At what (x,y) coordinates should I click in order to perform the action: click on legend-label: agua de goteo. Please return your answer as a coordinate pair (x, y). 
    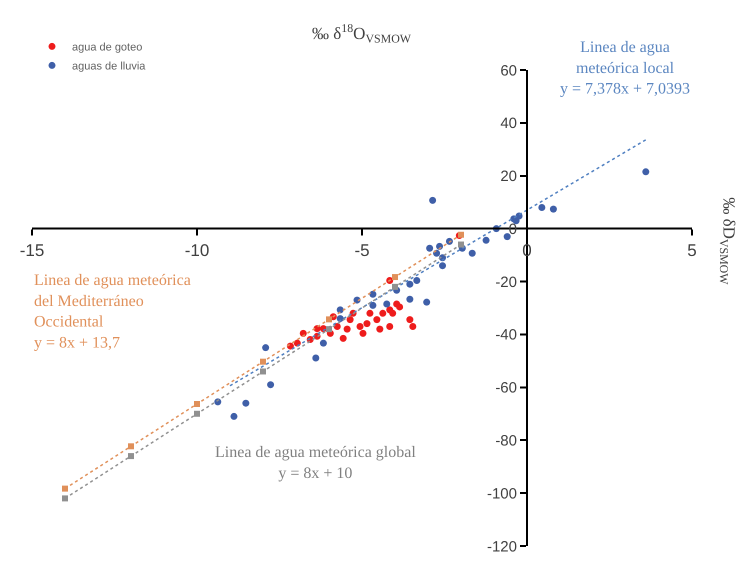
    Looking at the image, I should click on (107, 48).